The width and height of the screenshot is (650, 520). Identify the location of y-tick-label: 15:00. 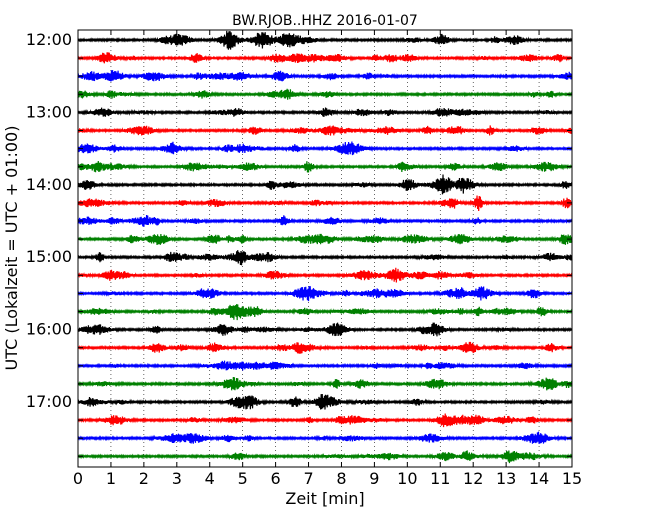
(49, 256).